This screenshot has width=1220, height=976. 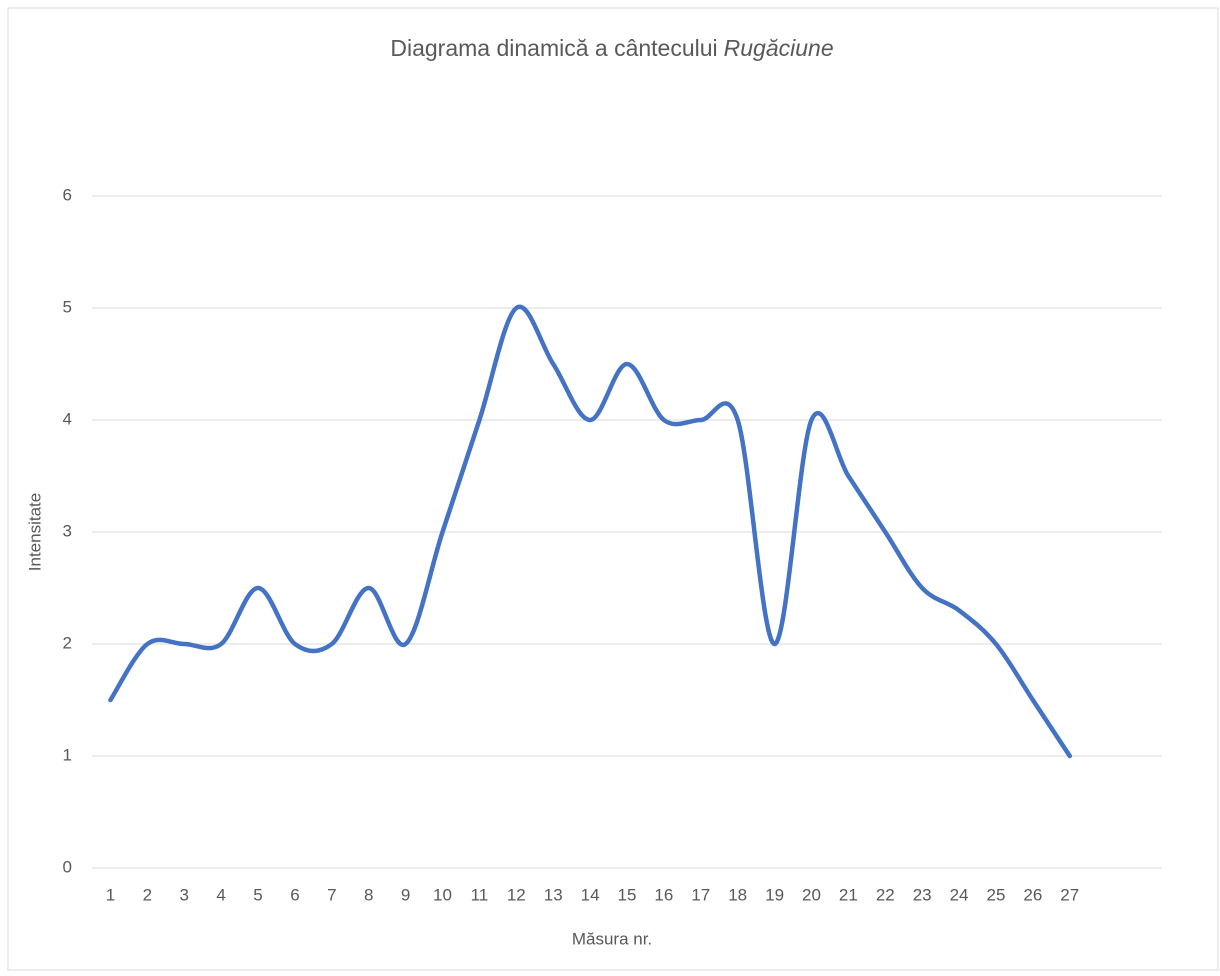 I want to click on x-tick-label: 23, so click(x=922, y=894).